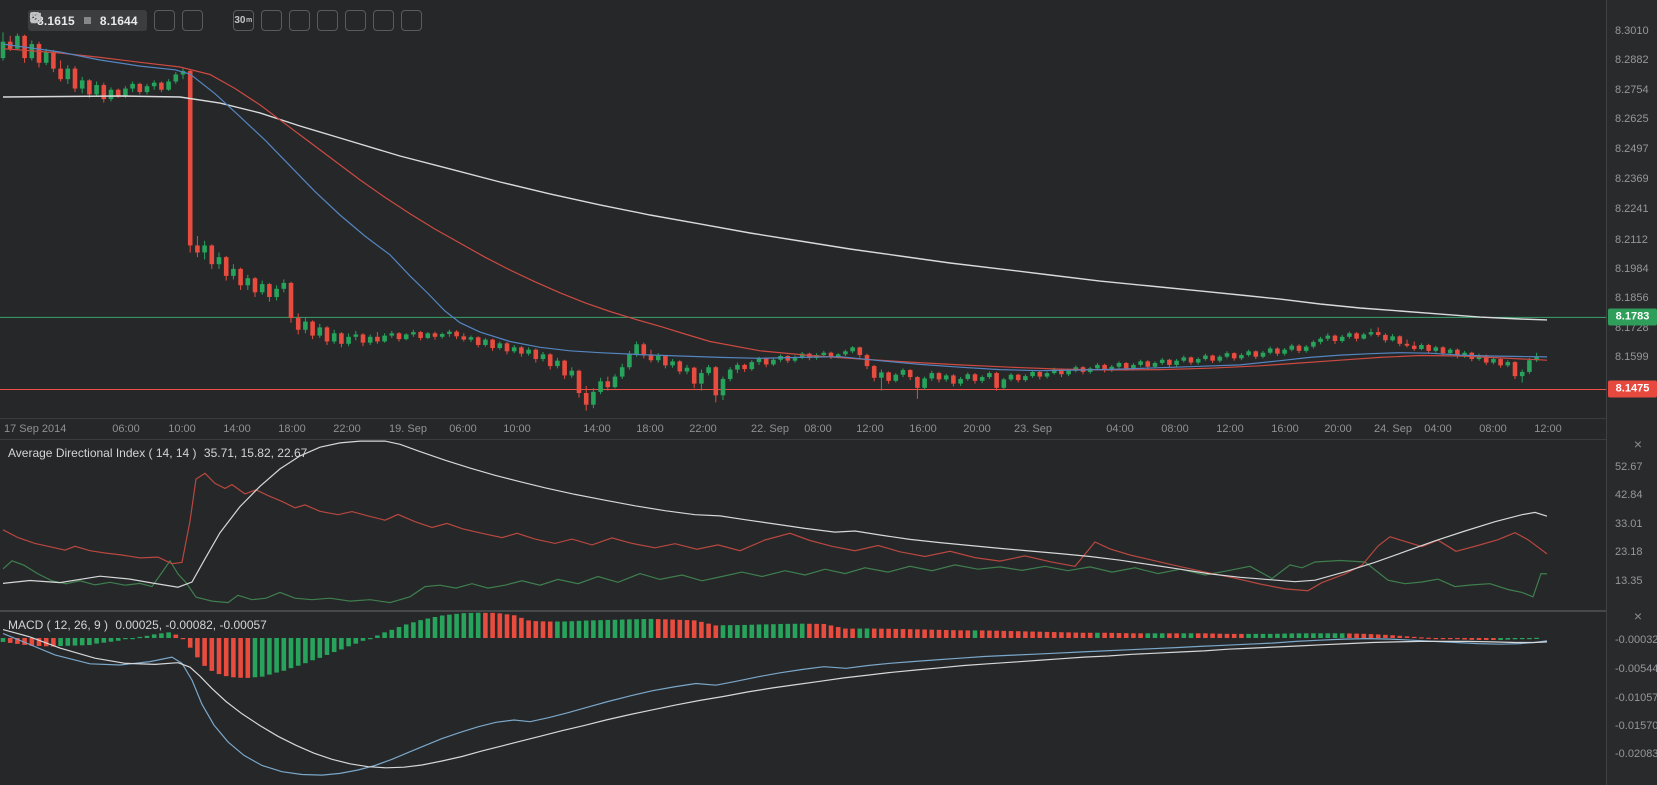  What do you see at coordinates (87, 20) in the screenshot?
I see `quote-pill: 8.1615 8.1644` at bounding box center [87, 20].